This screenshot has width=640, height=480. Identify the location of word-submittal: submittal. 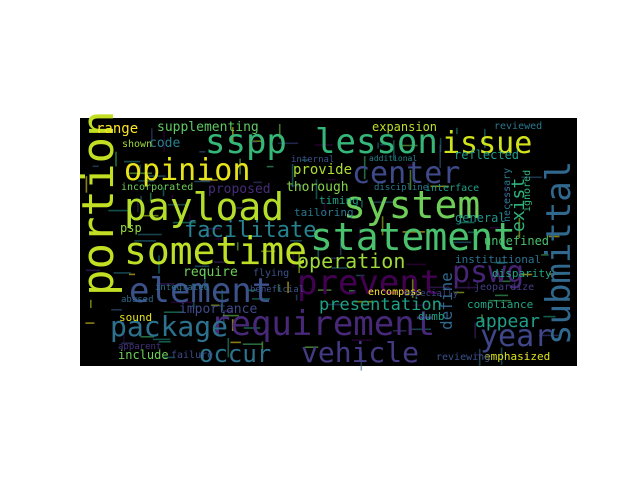
(559, 253).